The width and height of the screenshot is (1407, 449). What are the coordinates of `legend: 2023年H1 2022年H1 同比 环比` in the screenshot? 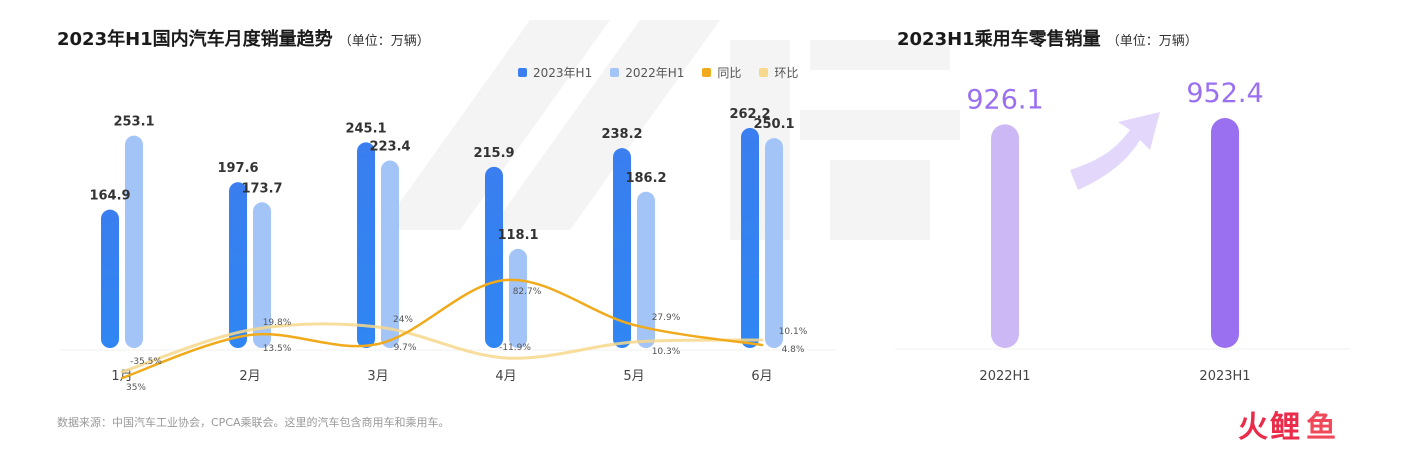 It's located at (658, 72).